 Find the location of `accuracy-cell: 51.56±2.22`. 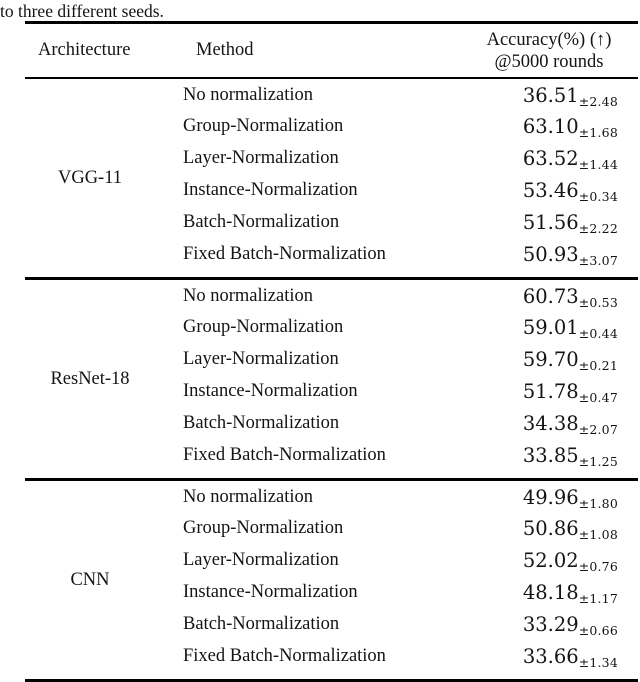

accuracy-cell: 51.56±2.22 is located at coordinates (570, 223).